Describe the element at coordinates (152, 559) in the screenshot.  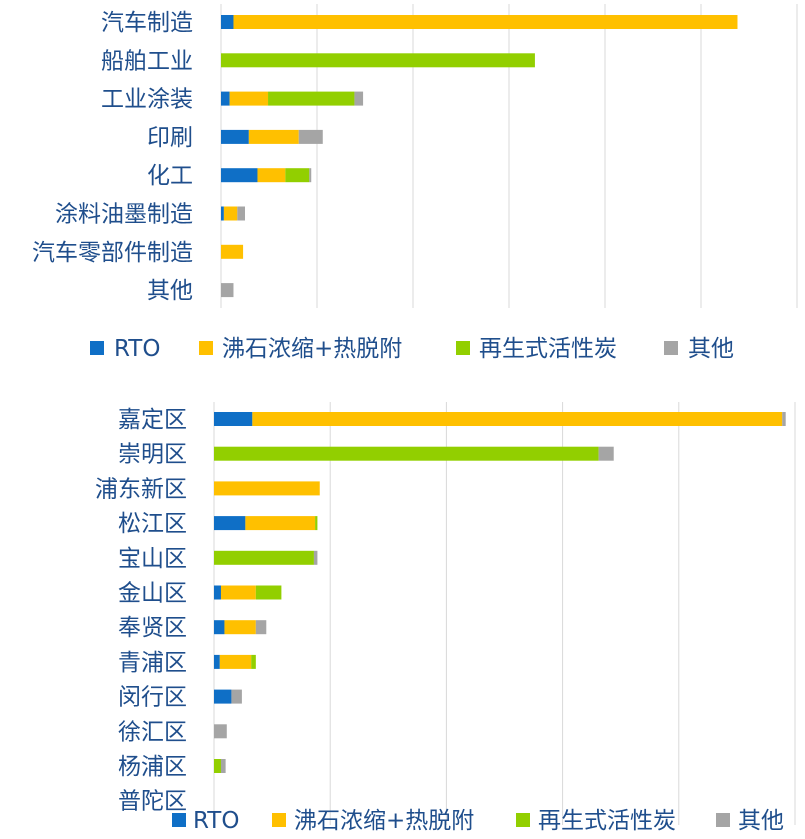
I see `category-label: 宝山区` at that location.